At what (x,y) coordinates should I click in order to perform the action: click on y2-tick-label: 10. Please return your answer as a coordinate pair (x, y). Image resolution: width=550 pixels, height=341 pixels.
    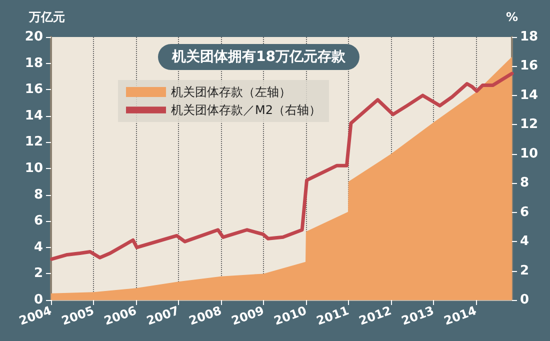
    Looking at the image, I should click on (529, 154).